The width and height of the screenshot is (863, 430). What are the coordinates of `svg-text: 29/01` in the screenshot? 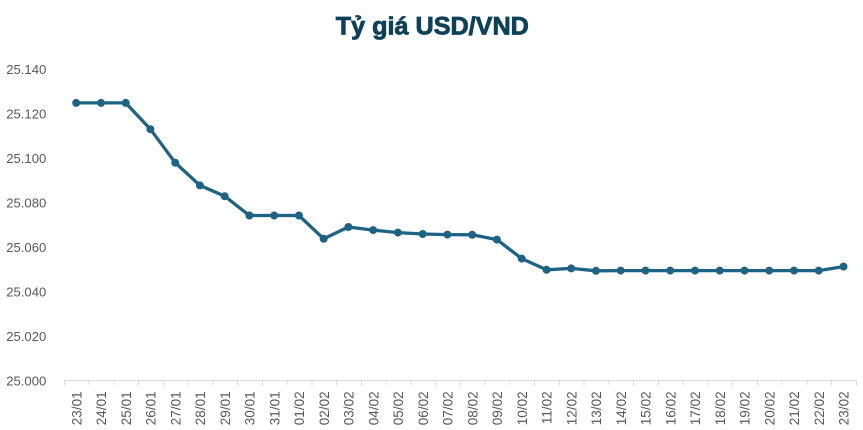 It's located at (225, 408).